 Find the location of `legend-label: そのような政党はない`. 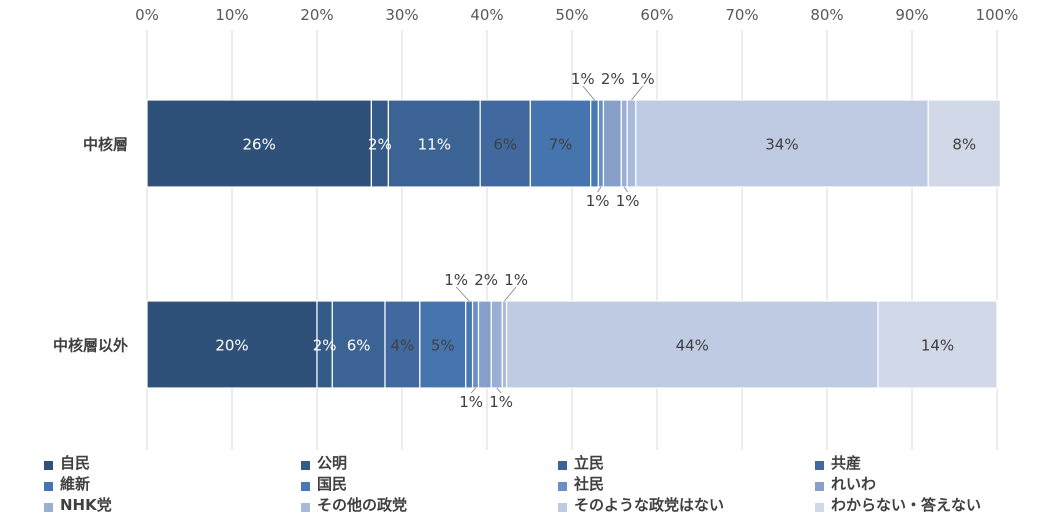

legend-label: そのような政党はない is located at coordinates (649, 505).